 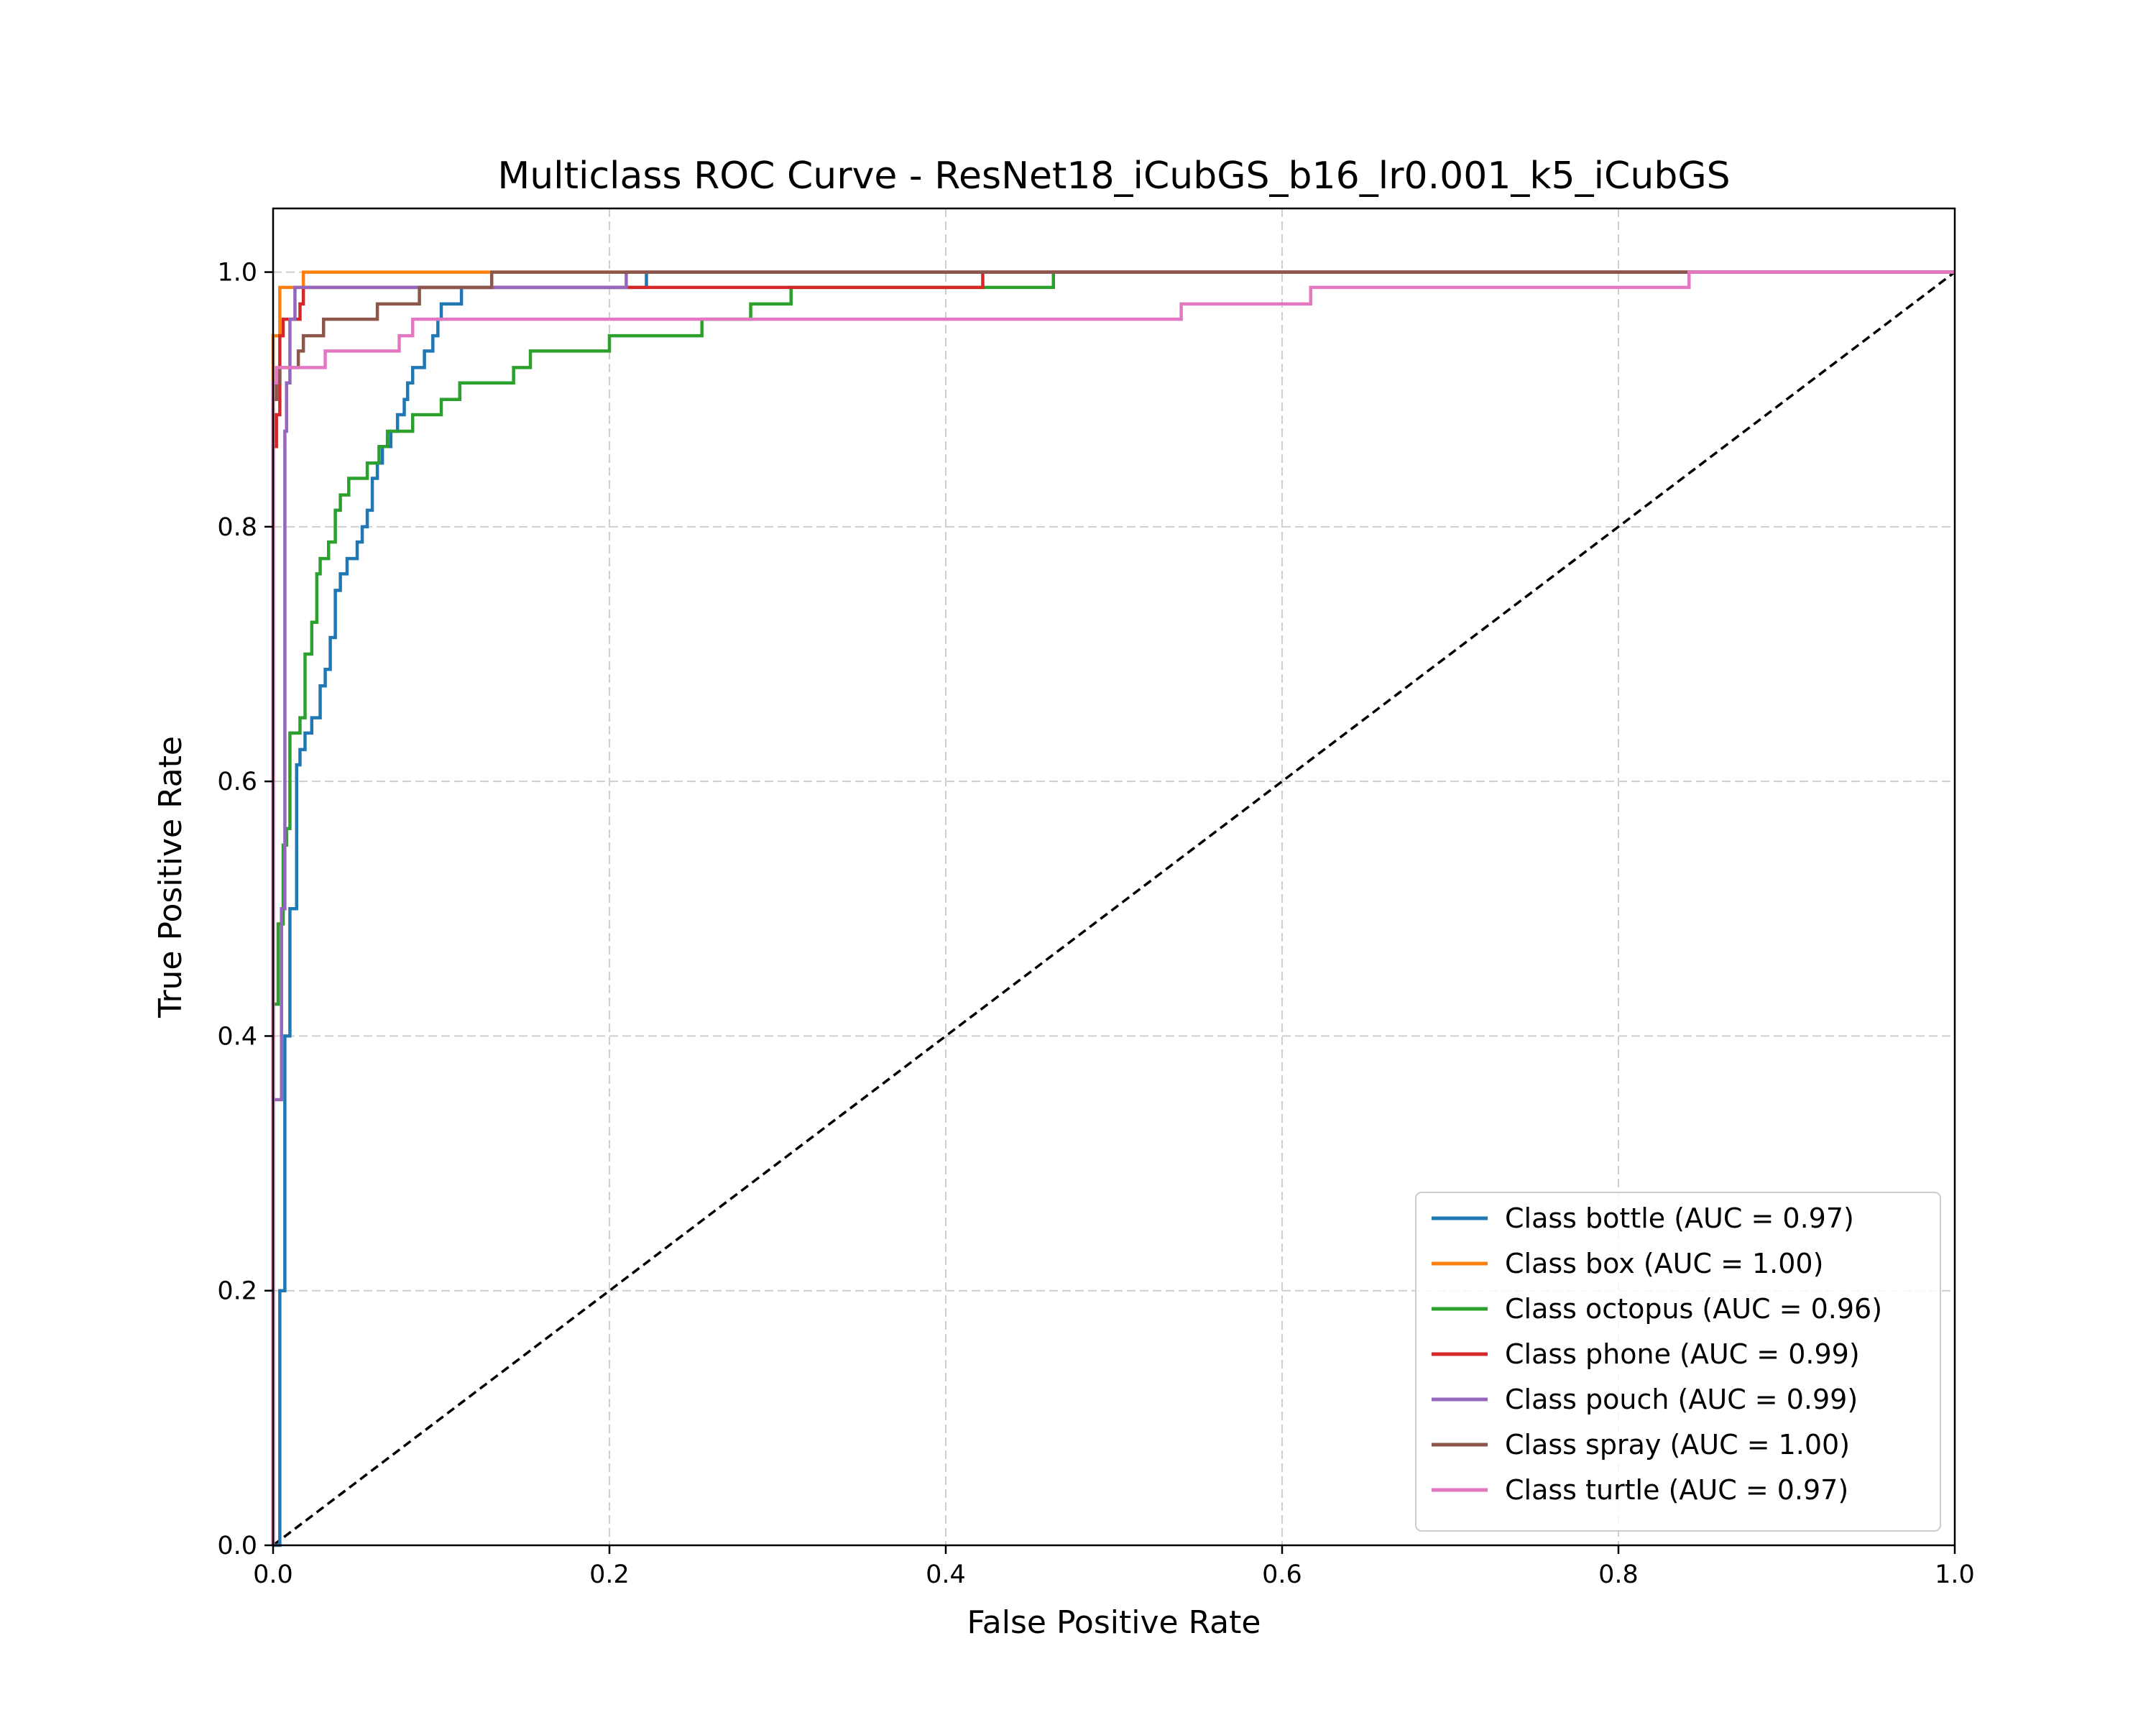 I want to click on y-axis-ticks: 0.0 0.2 0.4 0.6 0.8 1.0, so click(x=245, y=909).